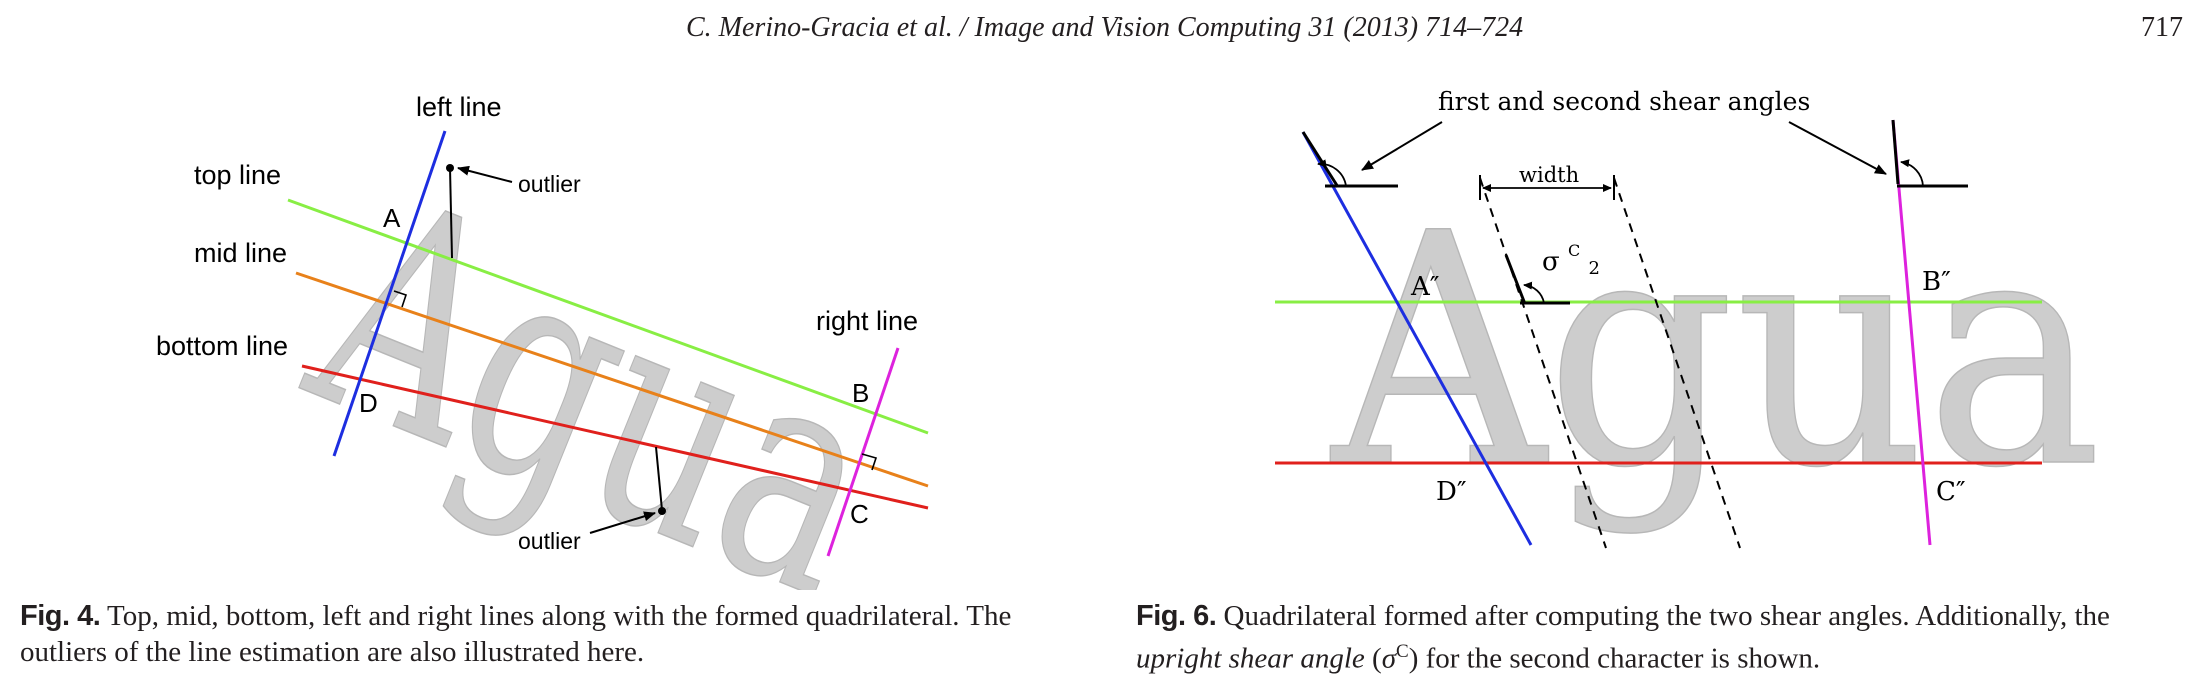 Image resolution: width=2197 pixels, height=682 pixels. I want to click on left-shear-black-segment, so click(1320, 159).